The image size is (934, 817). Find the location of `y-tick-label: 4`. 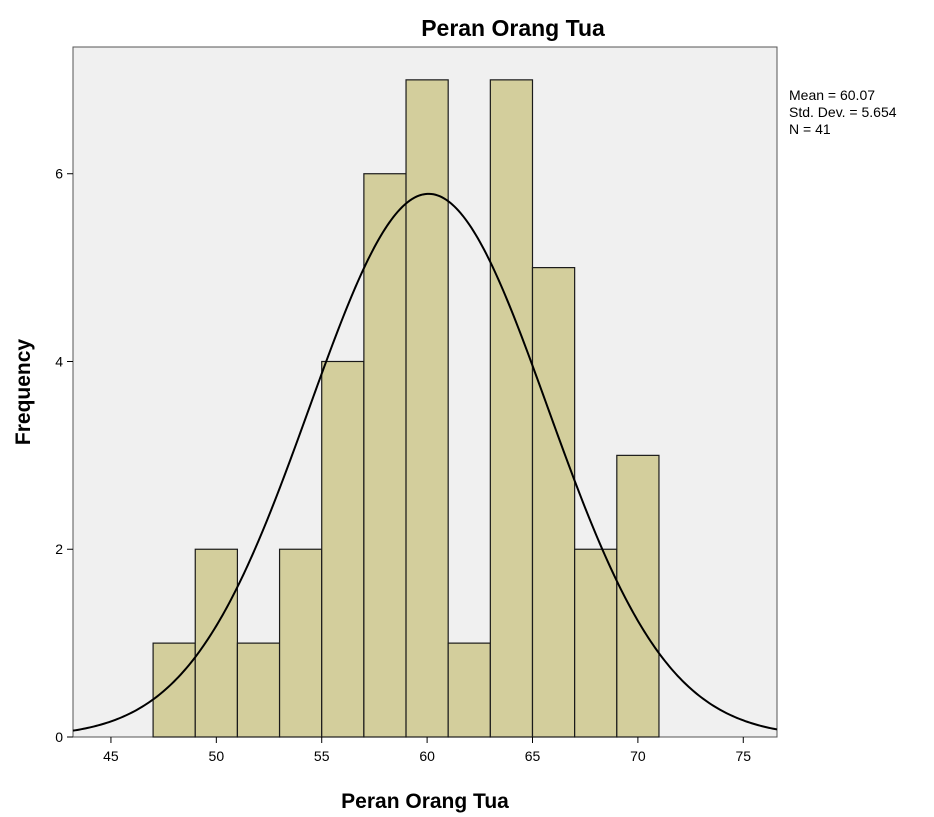

y-tick-label: 4 is located at coordinates (59, 361).